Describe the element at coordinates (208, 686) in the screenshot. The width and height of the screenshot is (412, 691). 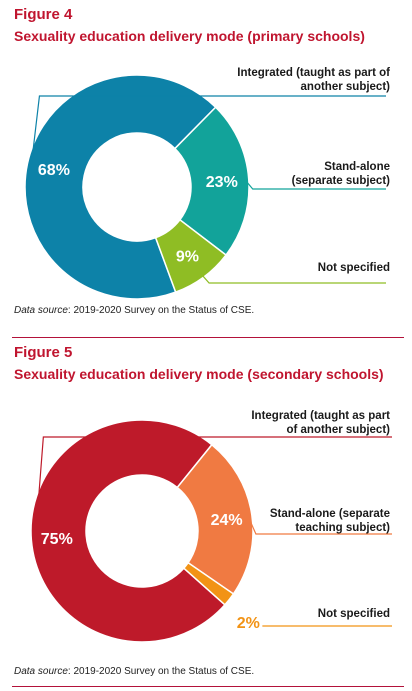
I see `bottom-divider` at that location.